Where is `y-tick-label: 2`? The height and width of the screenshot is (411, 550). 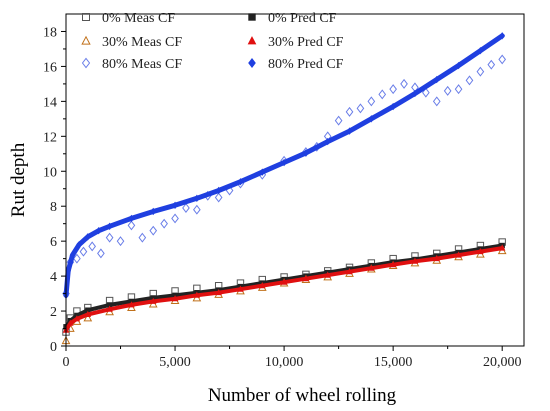 y-tick-label: 2 is located at coordinates (53, 312).